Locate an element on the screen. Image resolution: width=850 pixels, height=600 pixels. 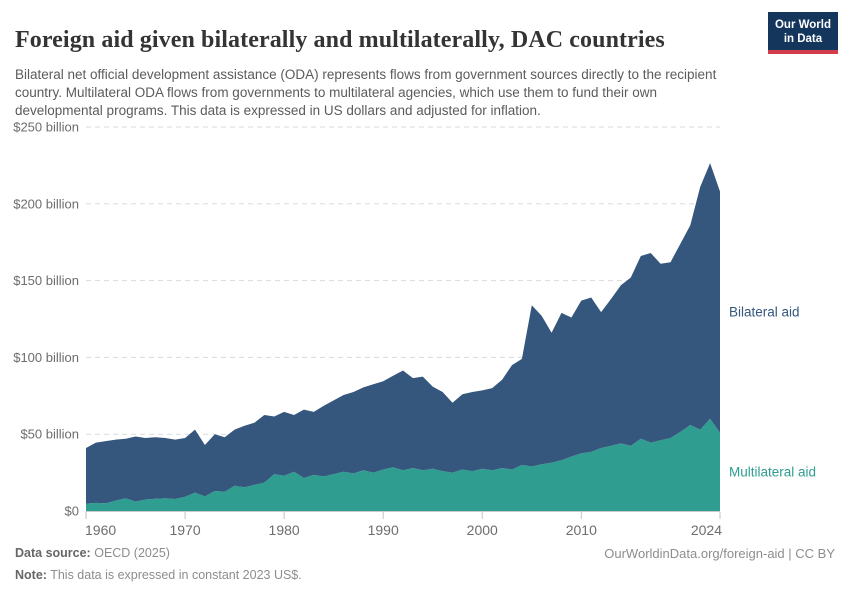
owid-logo-line1: Our World is located at coordinates (802, 25).